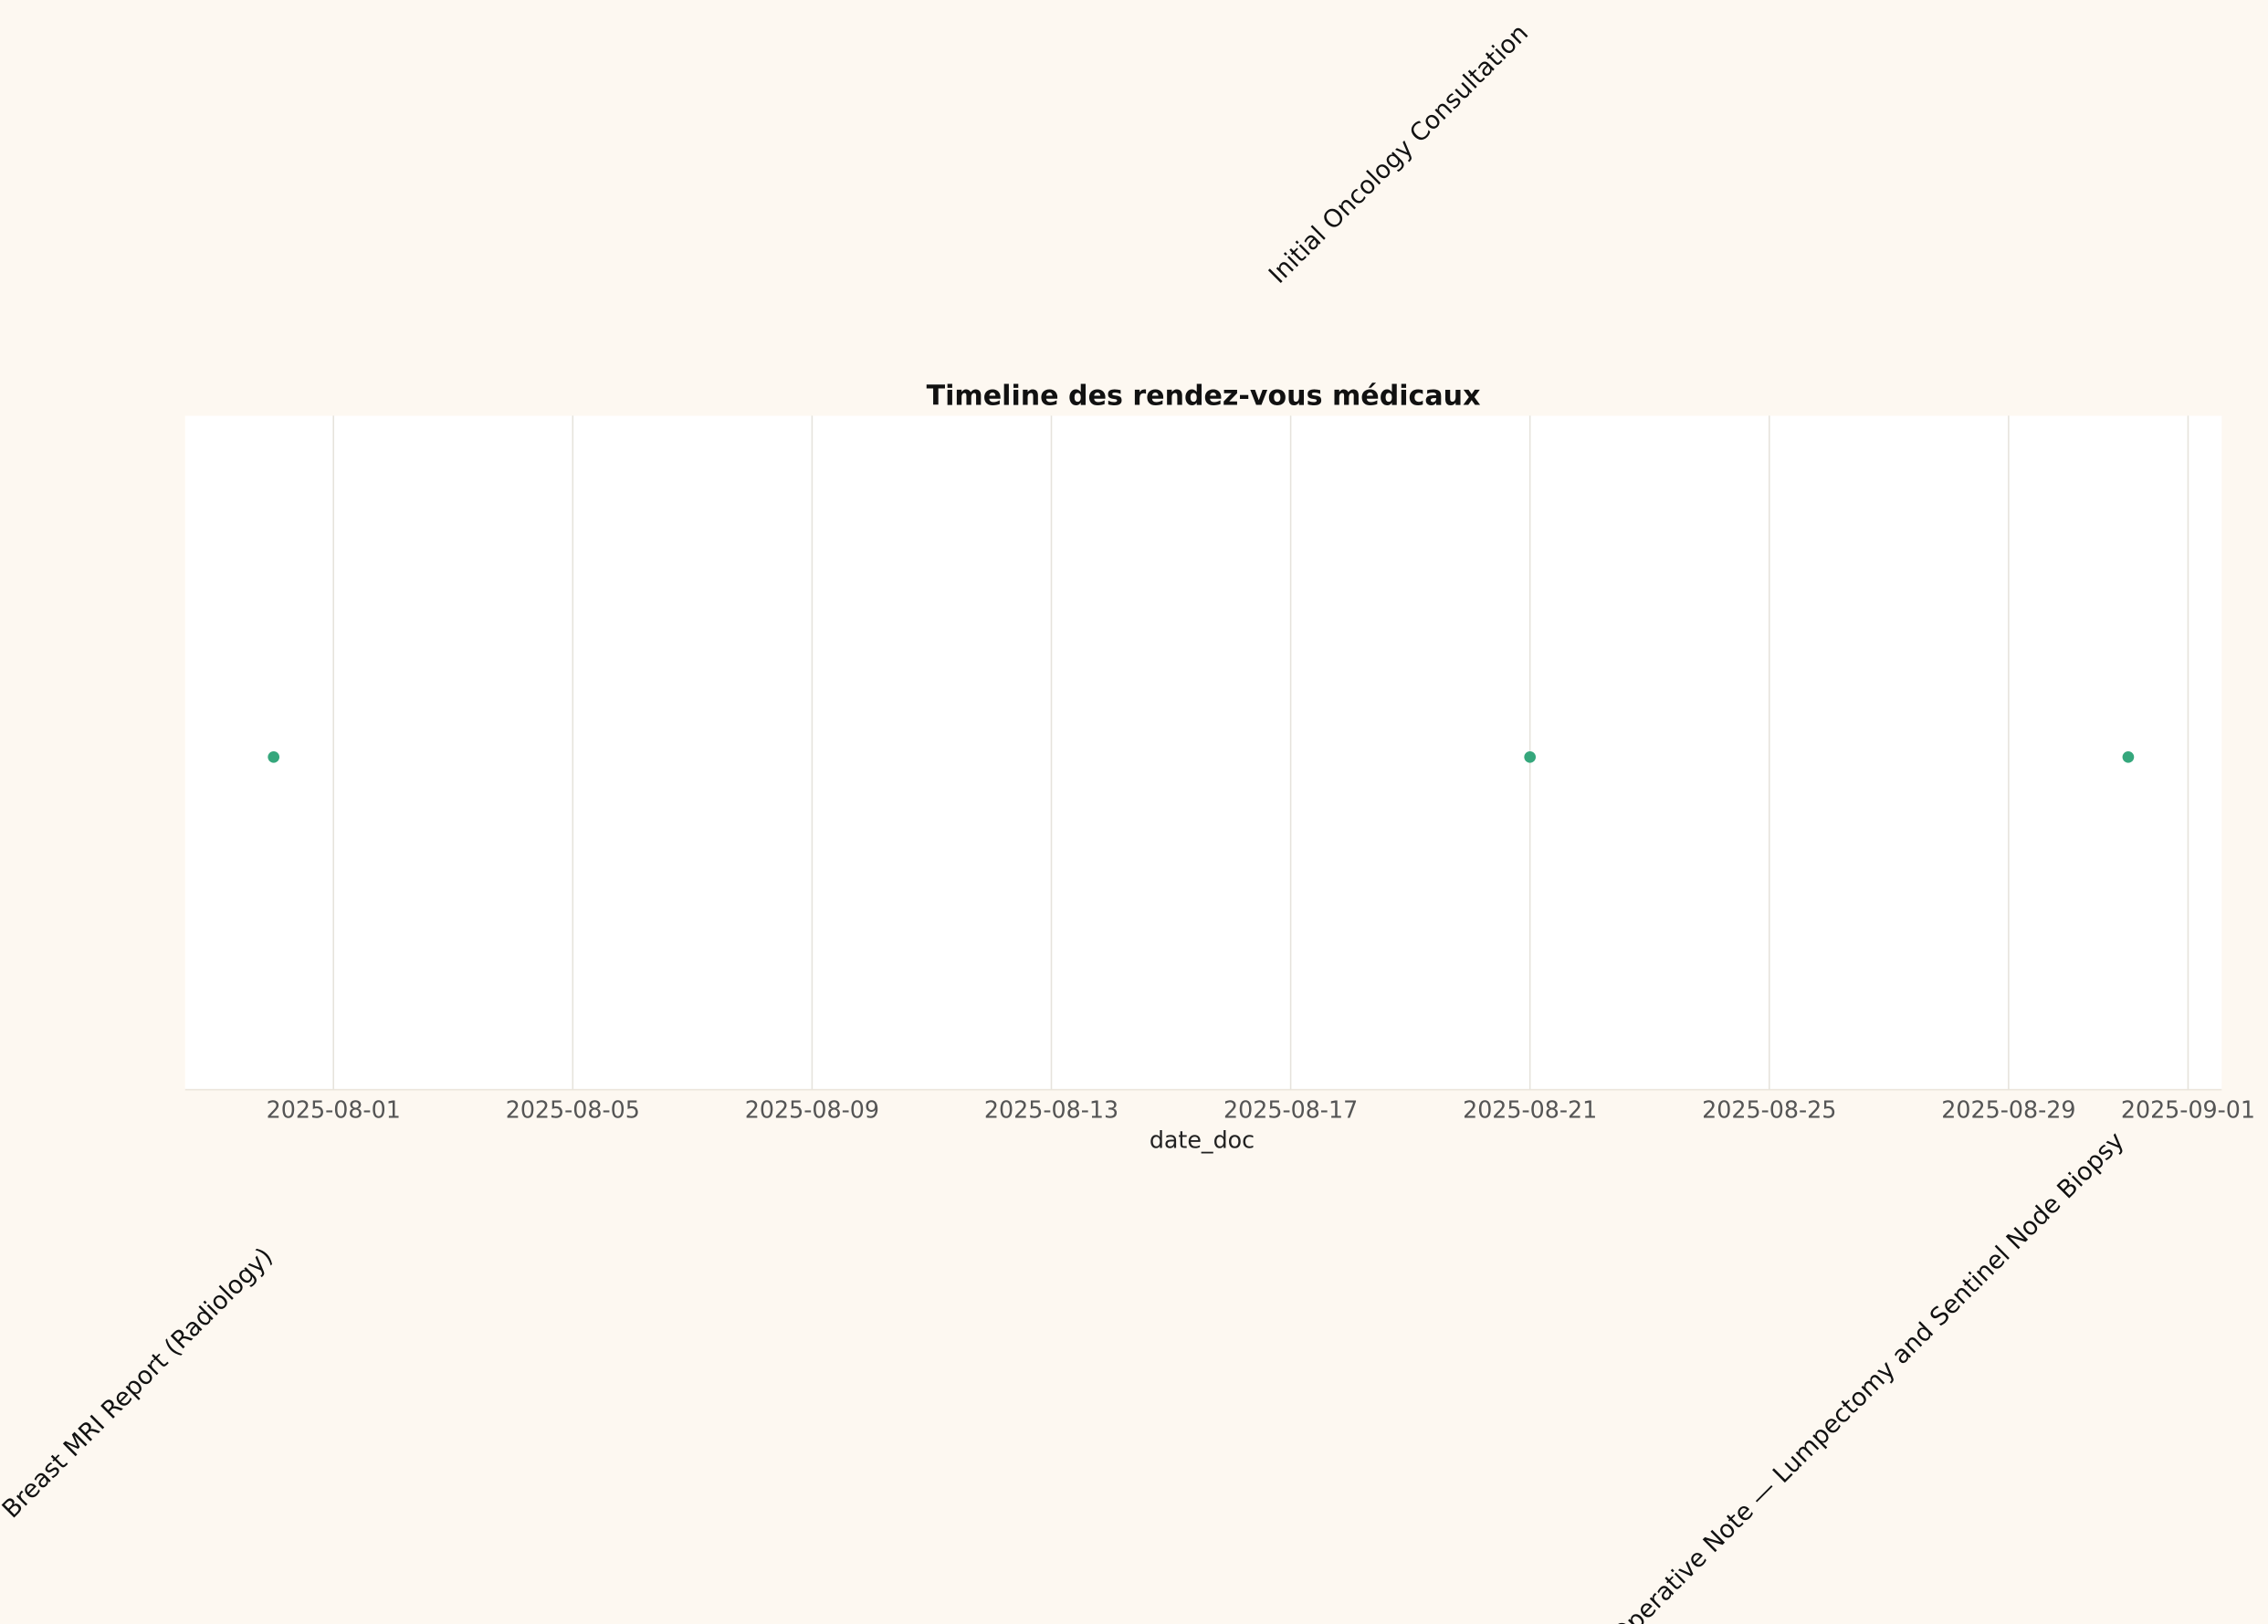 The image size is (2268, 1624). What do you see at coordinates (573, 1109) in the screenshot?
I see `x-tick-label: 2025-08-05` at bounding box center [573, 1109].